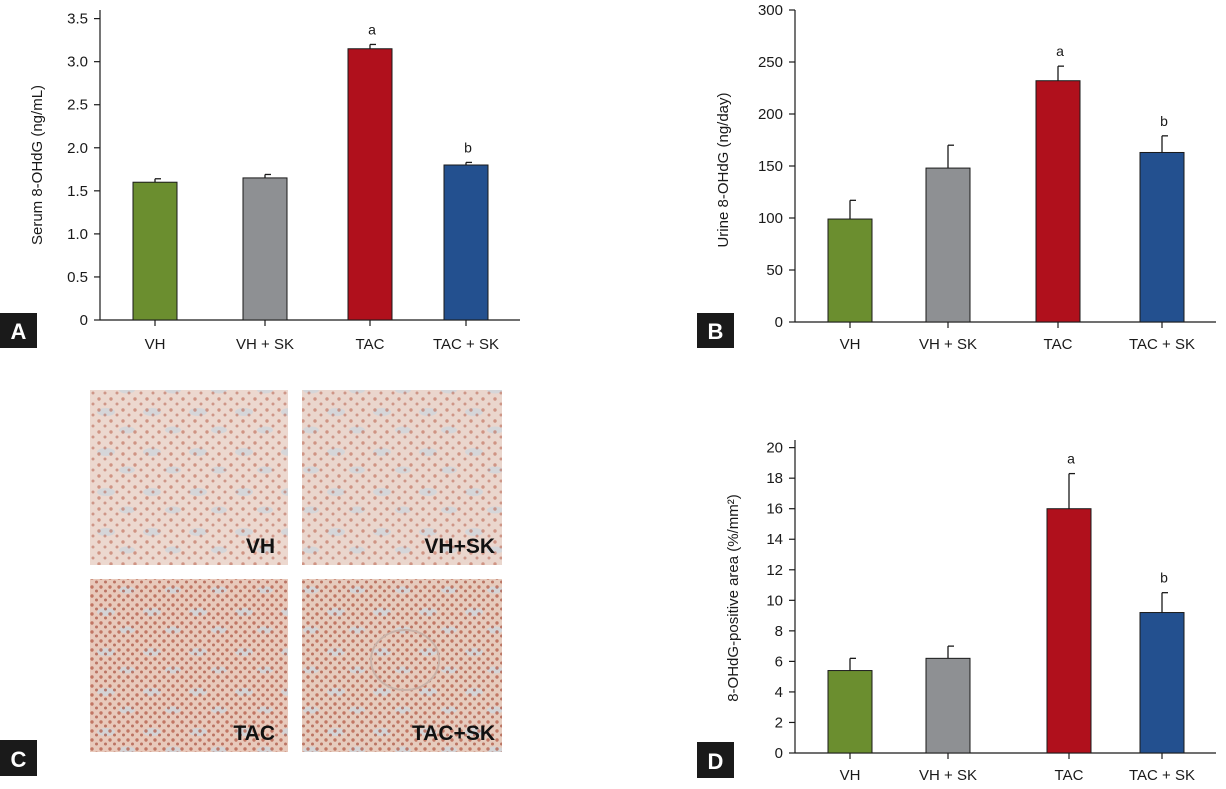 The width and height of the screenshot is (1226, 789). I want to click on micrograph-tac-label: TAC, so click(254, 733).